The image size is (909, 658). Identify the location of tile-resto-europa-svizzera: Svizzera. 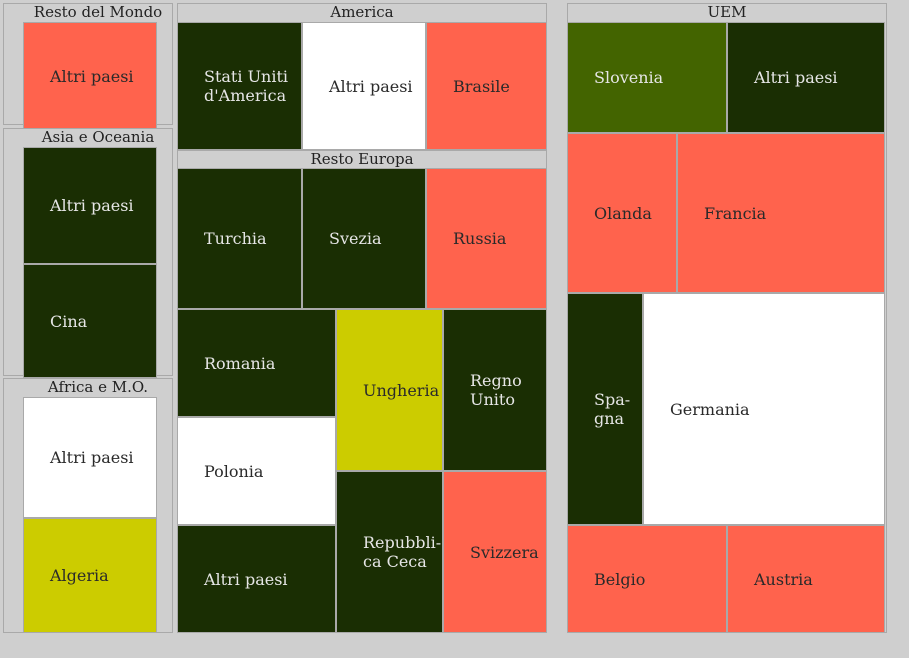
(495, 552).